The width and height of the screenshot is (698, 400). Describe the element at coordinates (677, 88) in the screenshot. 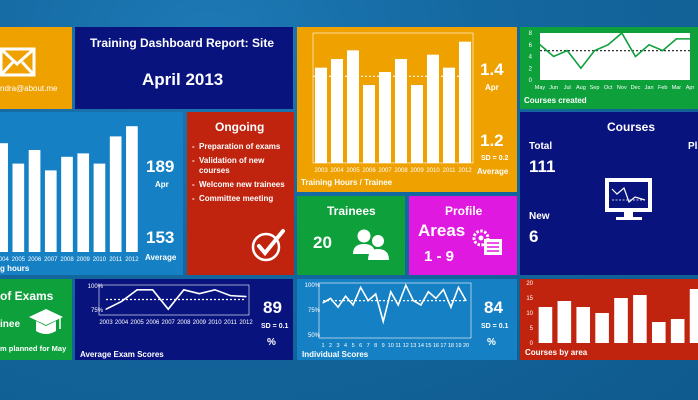

I see `x-tick-label: Mar` at that location.